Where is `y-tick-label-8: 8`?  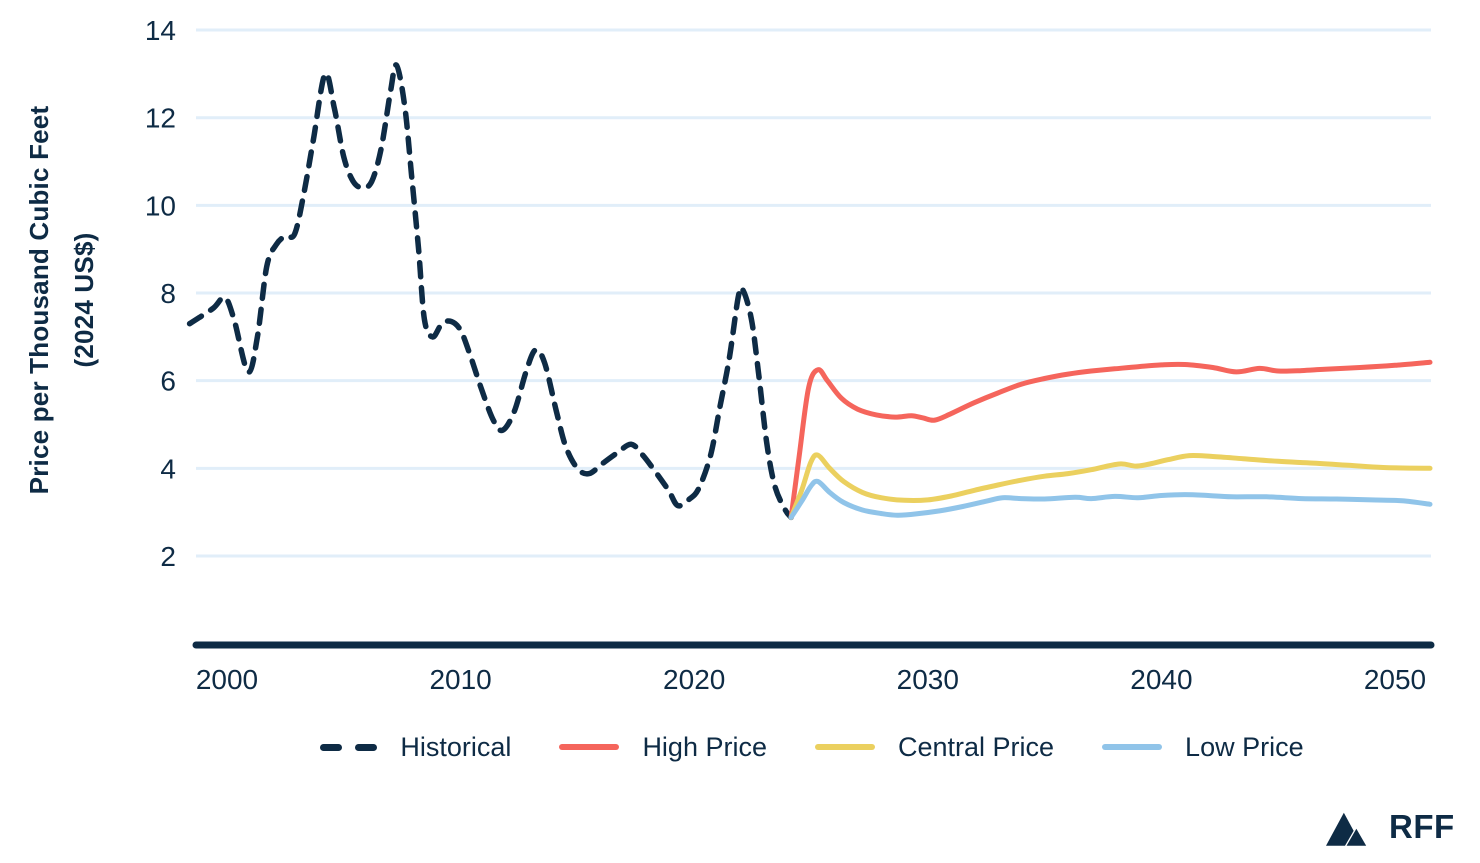
y-tick-label-8: 8 is located at coordinates (168, 293).